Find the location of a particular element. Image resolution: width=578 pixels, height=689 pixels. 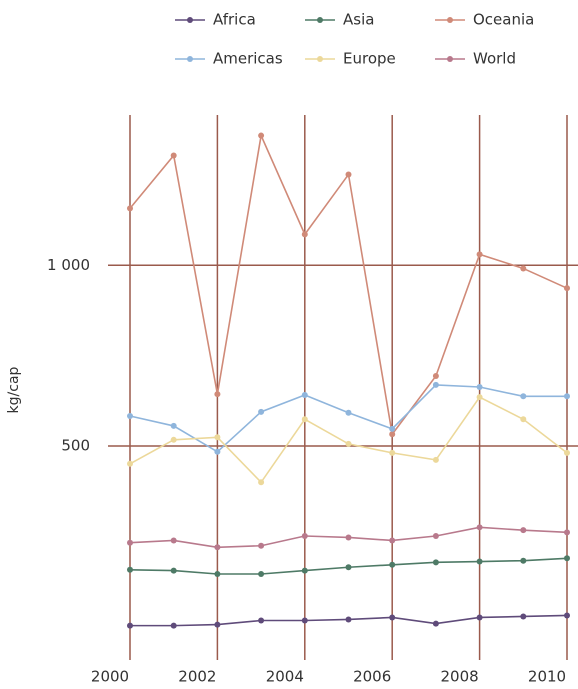

x-tick-label: 2002 is located at coordinates (197, 677).